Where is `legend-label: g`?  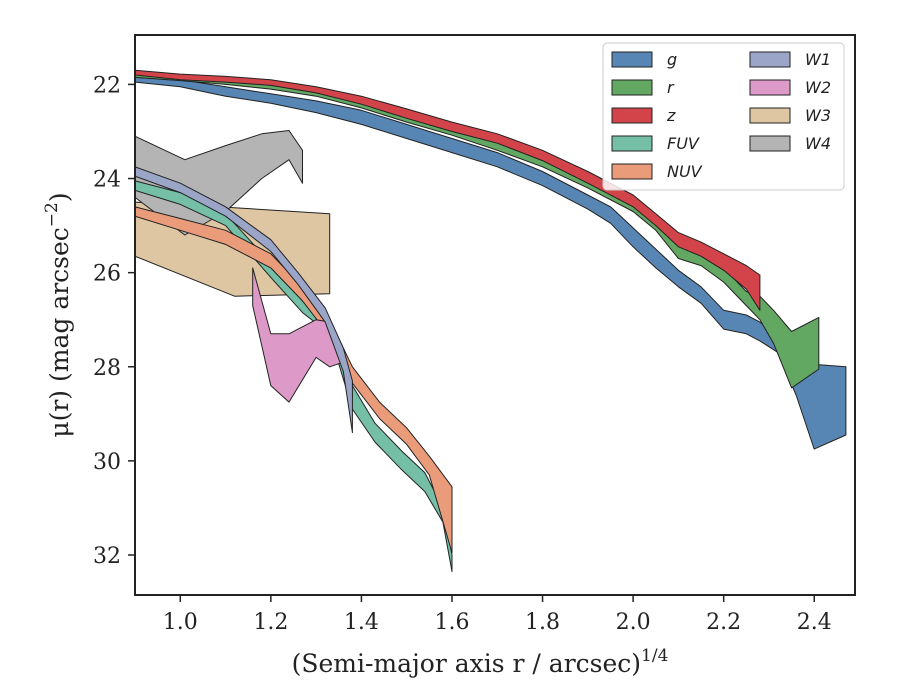 legend-label: g is located at coordinates (672, 59).